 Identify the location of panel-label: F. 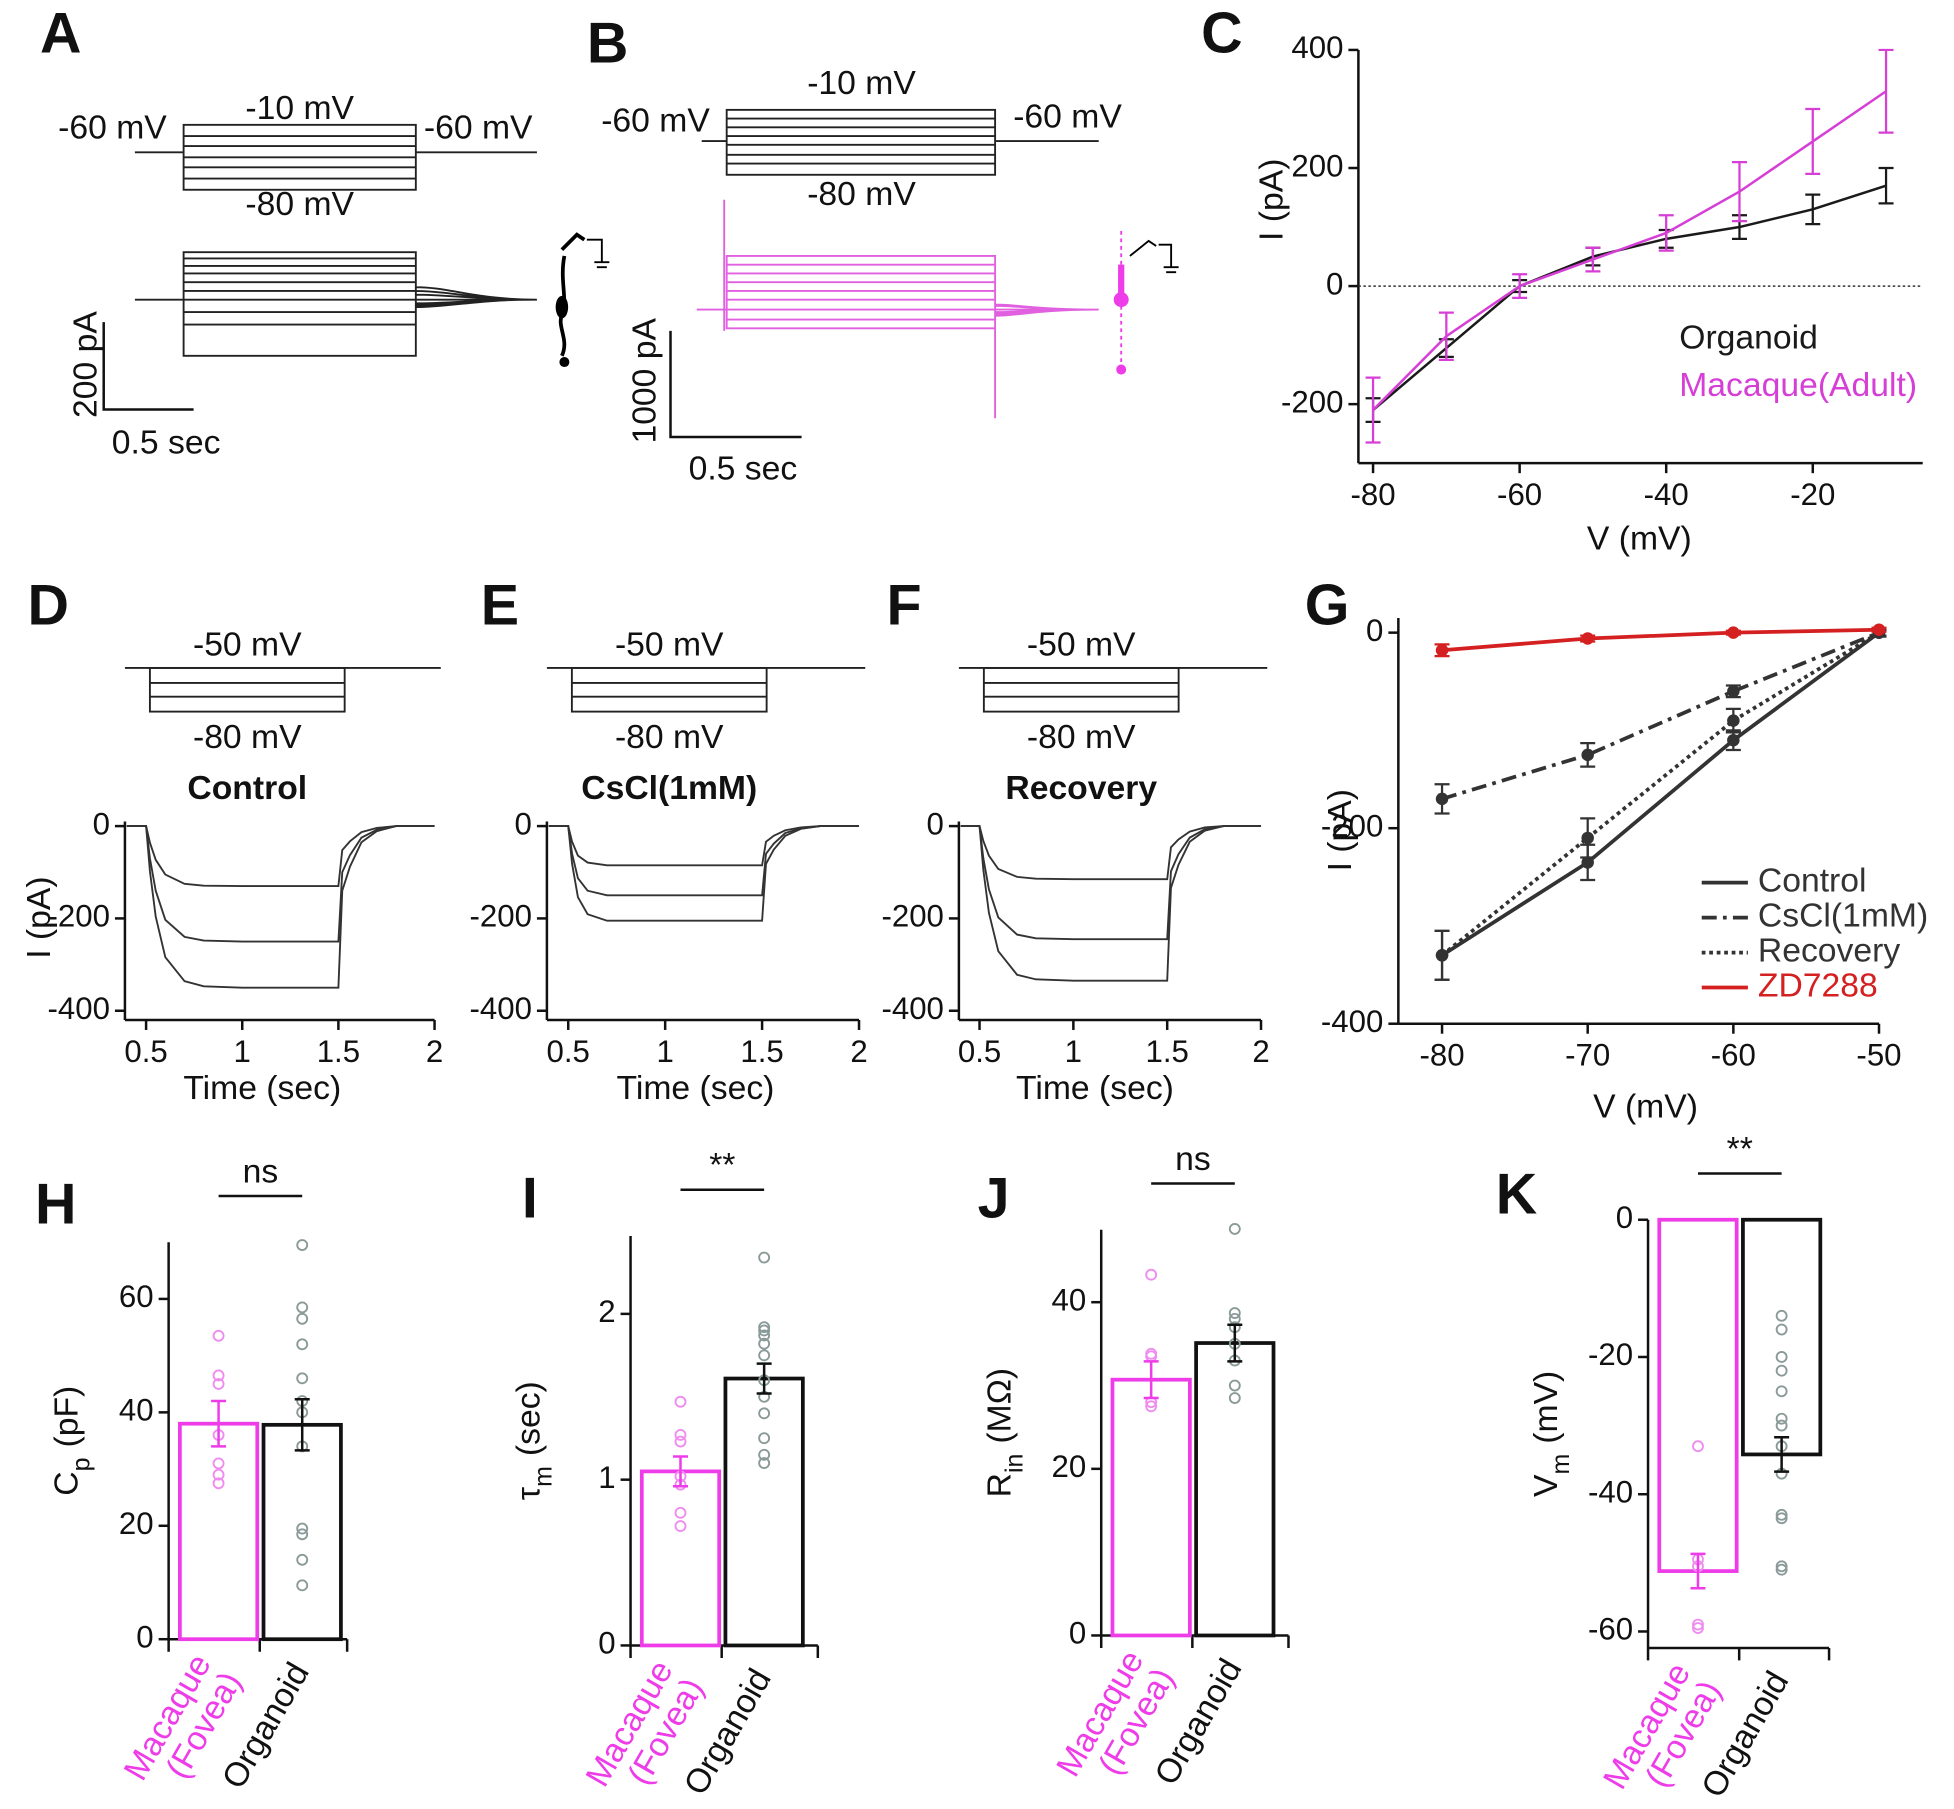
(903, 605).